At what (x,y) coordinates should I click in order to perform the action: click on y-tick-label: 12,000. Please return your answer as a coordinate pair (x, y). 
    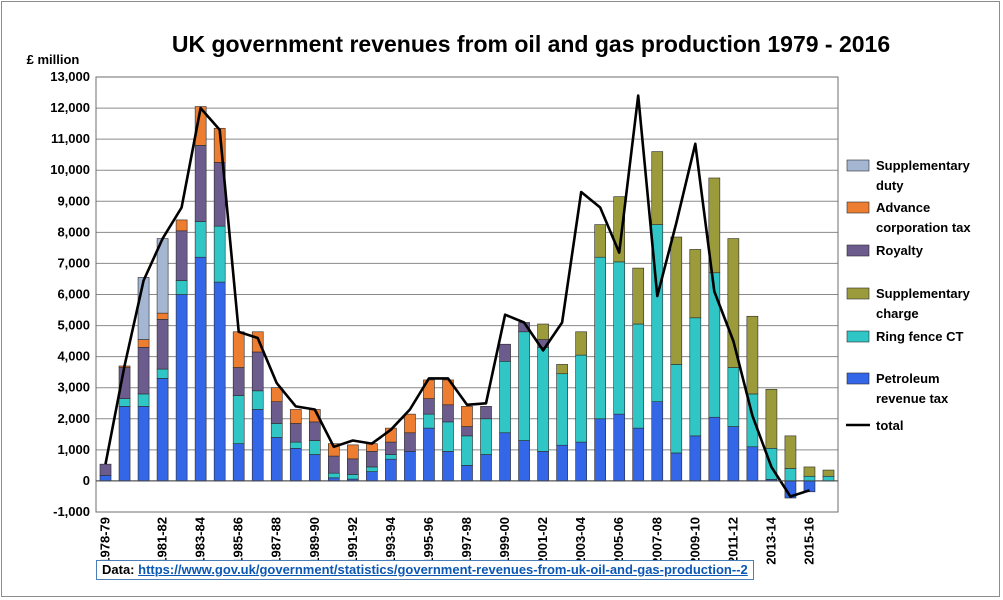
    Looking at the image, I should click on (70, 107).